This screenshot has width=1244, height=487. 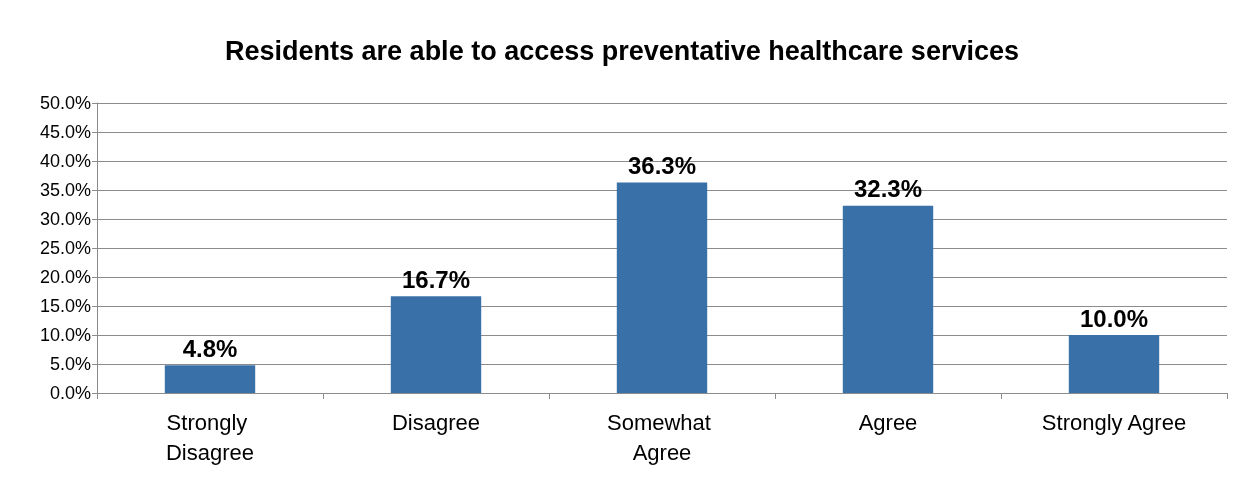 What do you see at coordinates (436, 279) in the screenshot?
I see `data-label: 16.7%` at bounding box center [436, 279].